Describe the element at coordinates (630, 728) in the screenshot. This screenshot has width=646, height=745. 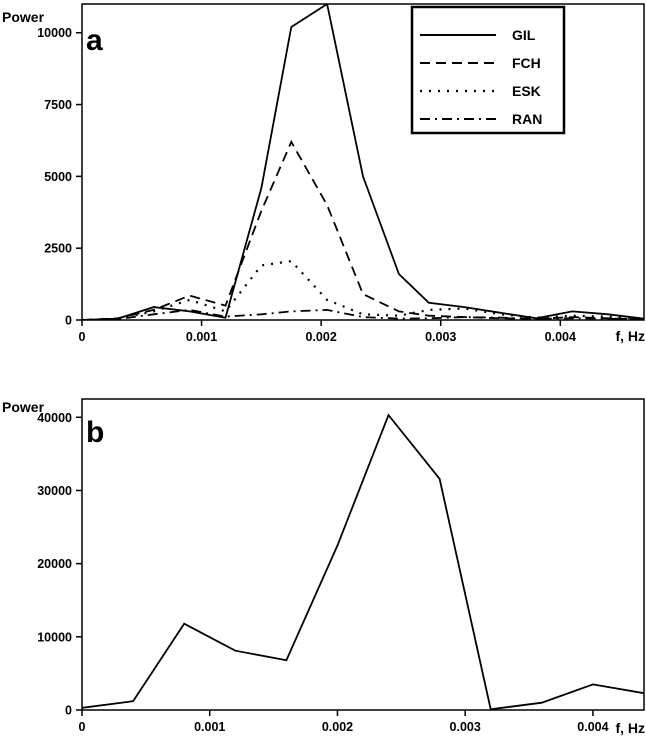
I see `x-axis-title-b: f, Hz` at that location.